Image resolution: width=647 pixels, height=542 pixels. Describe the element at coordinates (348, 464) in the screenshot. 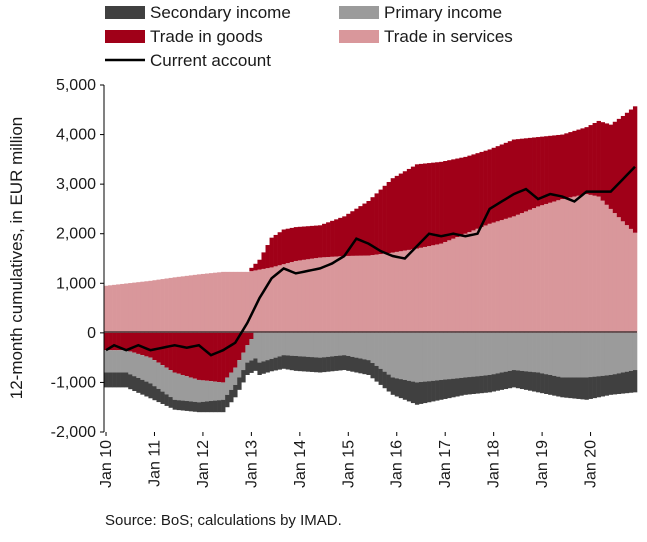

I see `x-tick-label: Jan 15` at that location.